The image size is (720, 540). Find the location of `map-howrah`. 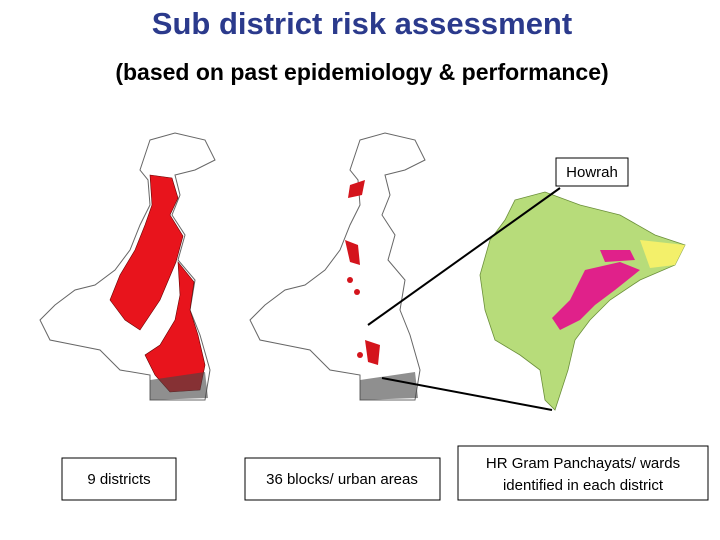

map-howrah is located at coordinates (582, 301).